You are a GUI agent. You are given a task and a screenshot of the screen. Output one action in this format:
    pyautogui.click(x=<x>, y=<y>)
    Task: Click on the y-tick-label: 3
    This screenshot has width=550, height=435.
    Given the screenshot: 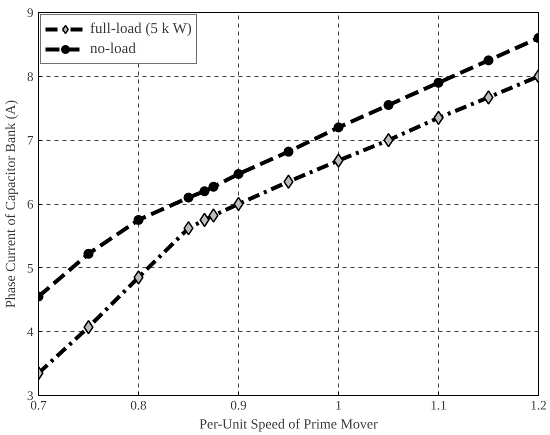 What is the action you would take?
    pyautogui.click(x=30, y=395)
    